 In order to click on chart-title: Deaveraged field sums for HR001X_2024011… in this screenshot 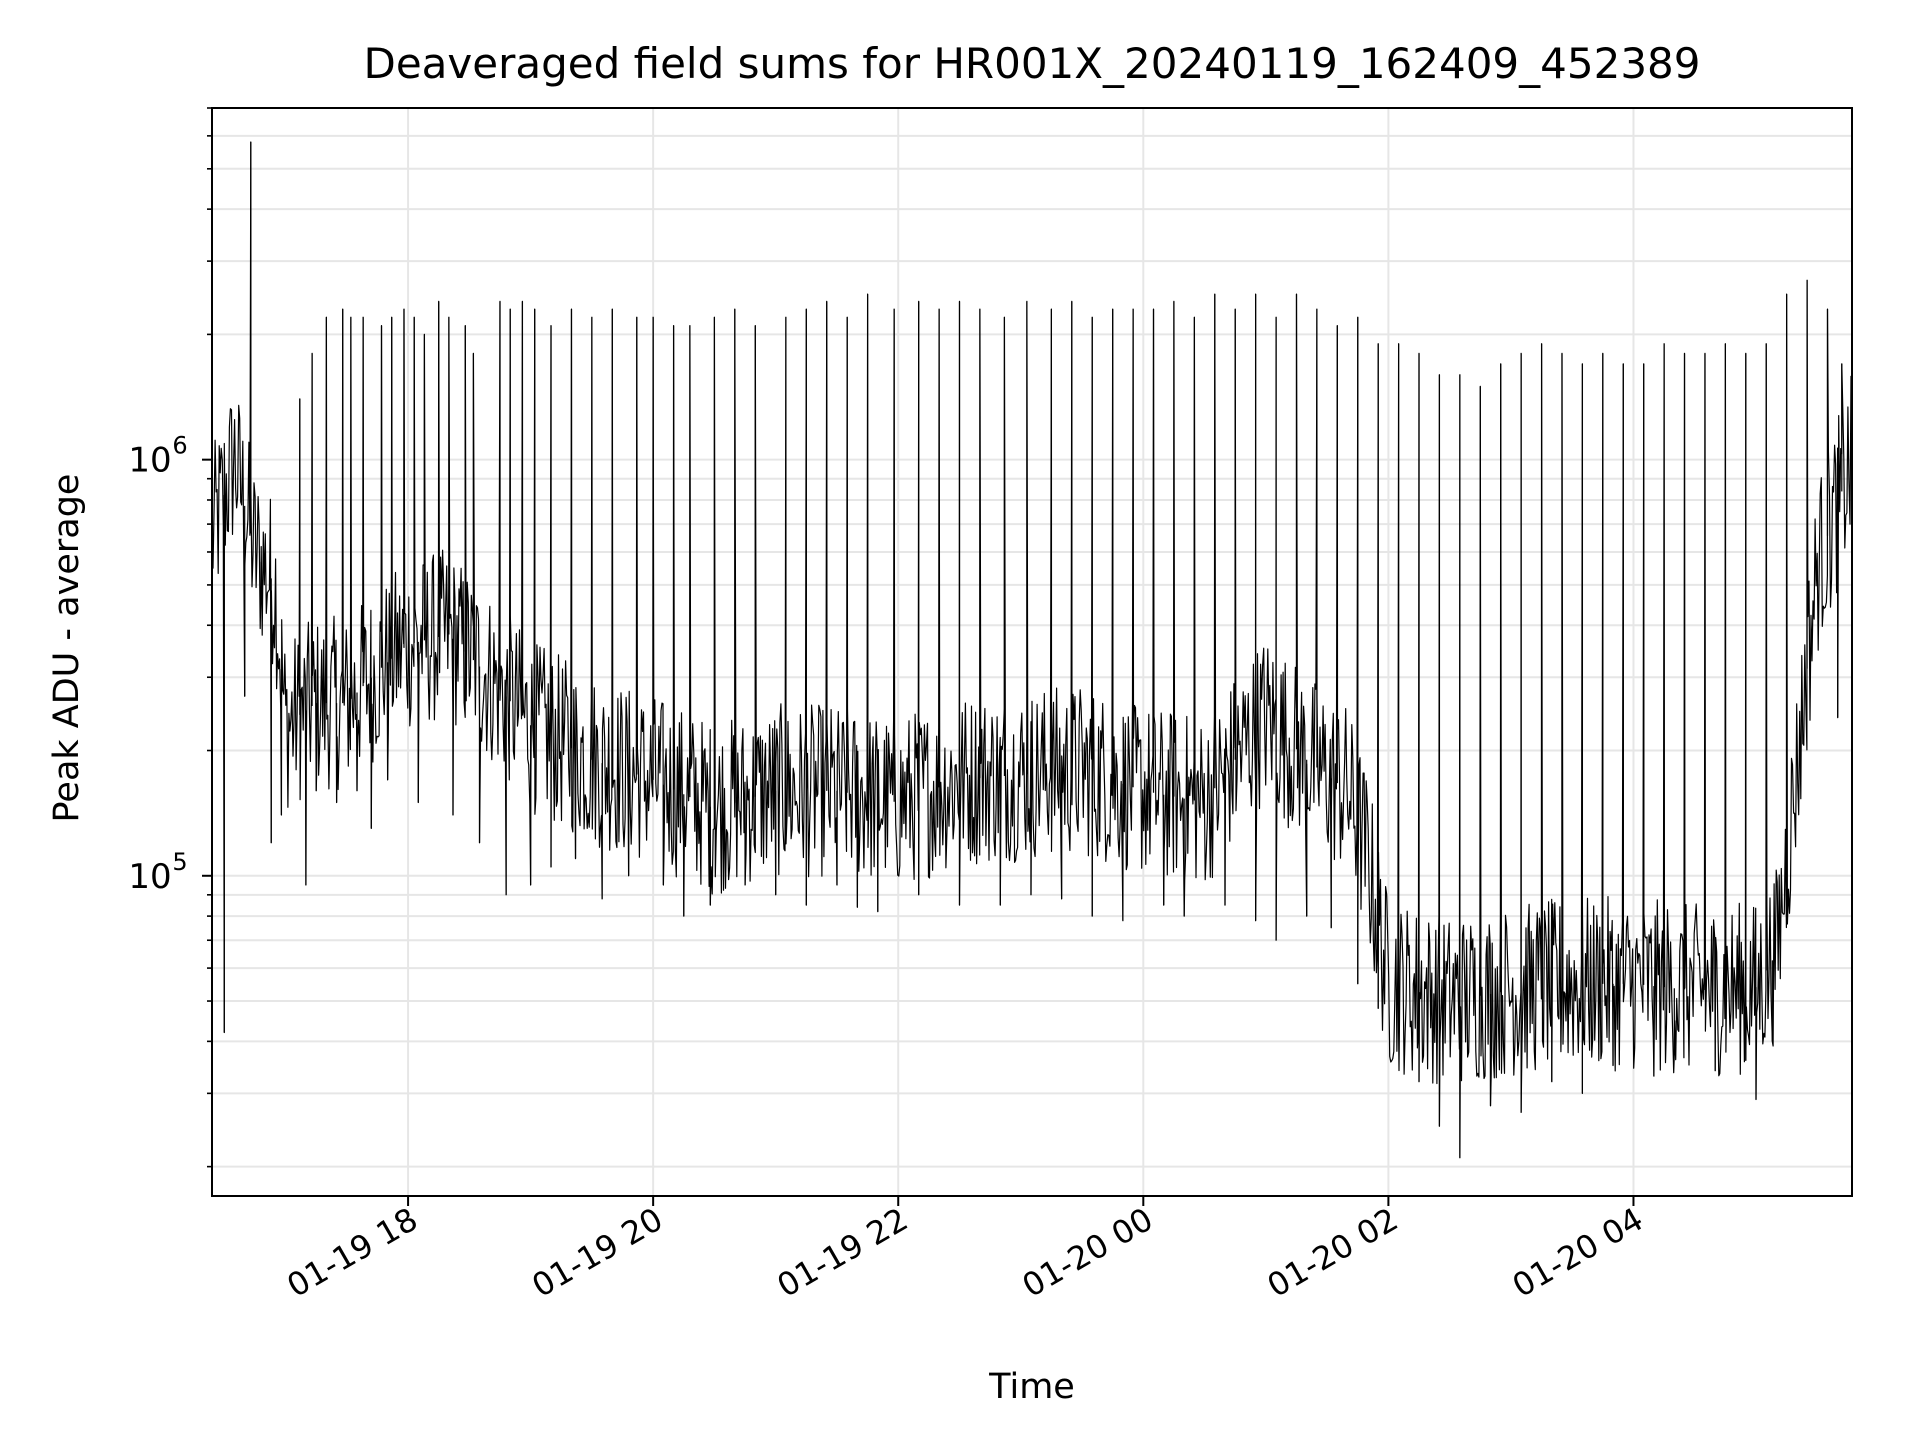, I will do `click(1032, 63)`.